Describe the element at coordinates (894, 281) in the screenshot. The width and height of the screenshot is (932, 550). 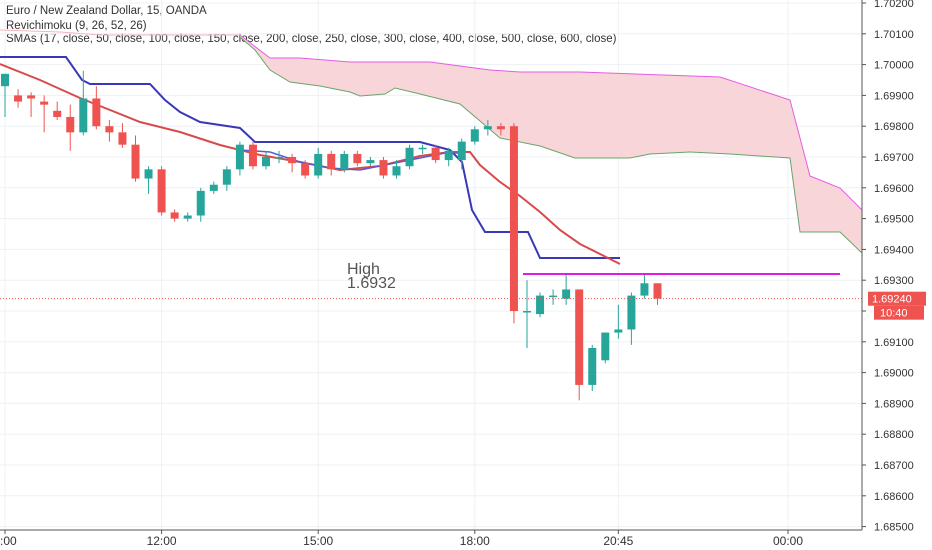
I see `y-tick-label: 1.69300` at that location.